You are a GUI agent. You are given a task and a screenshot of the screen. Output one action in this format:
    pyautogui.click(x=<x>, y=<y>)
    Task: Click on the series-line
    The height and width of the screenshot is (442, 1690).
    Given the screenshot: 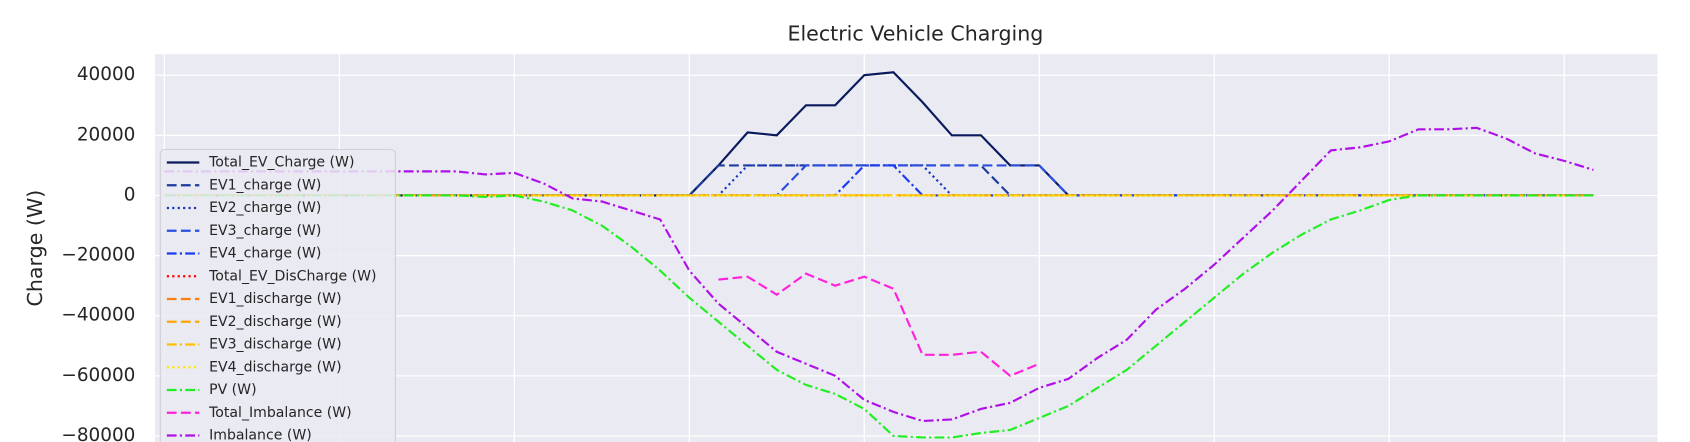 What is the action you would take?
    pyautogui.click(x=879, y=325)
    